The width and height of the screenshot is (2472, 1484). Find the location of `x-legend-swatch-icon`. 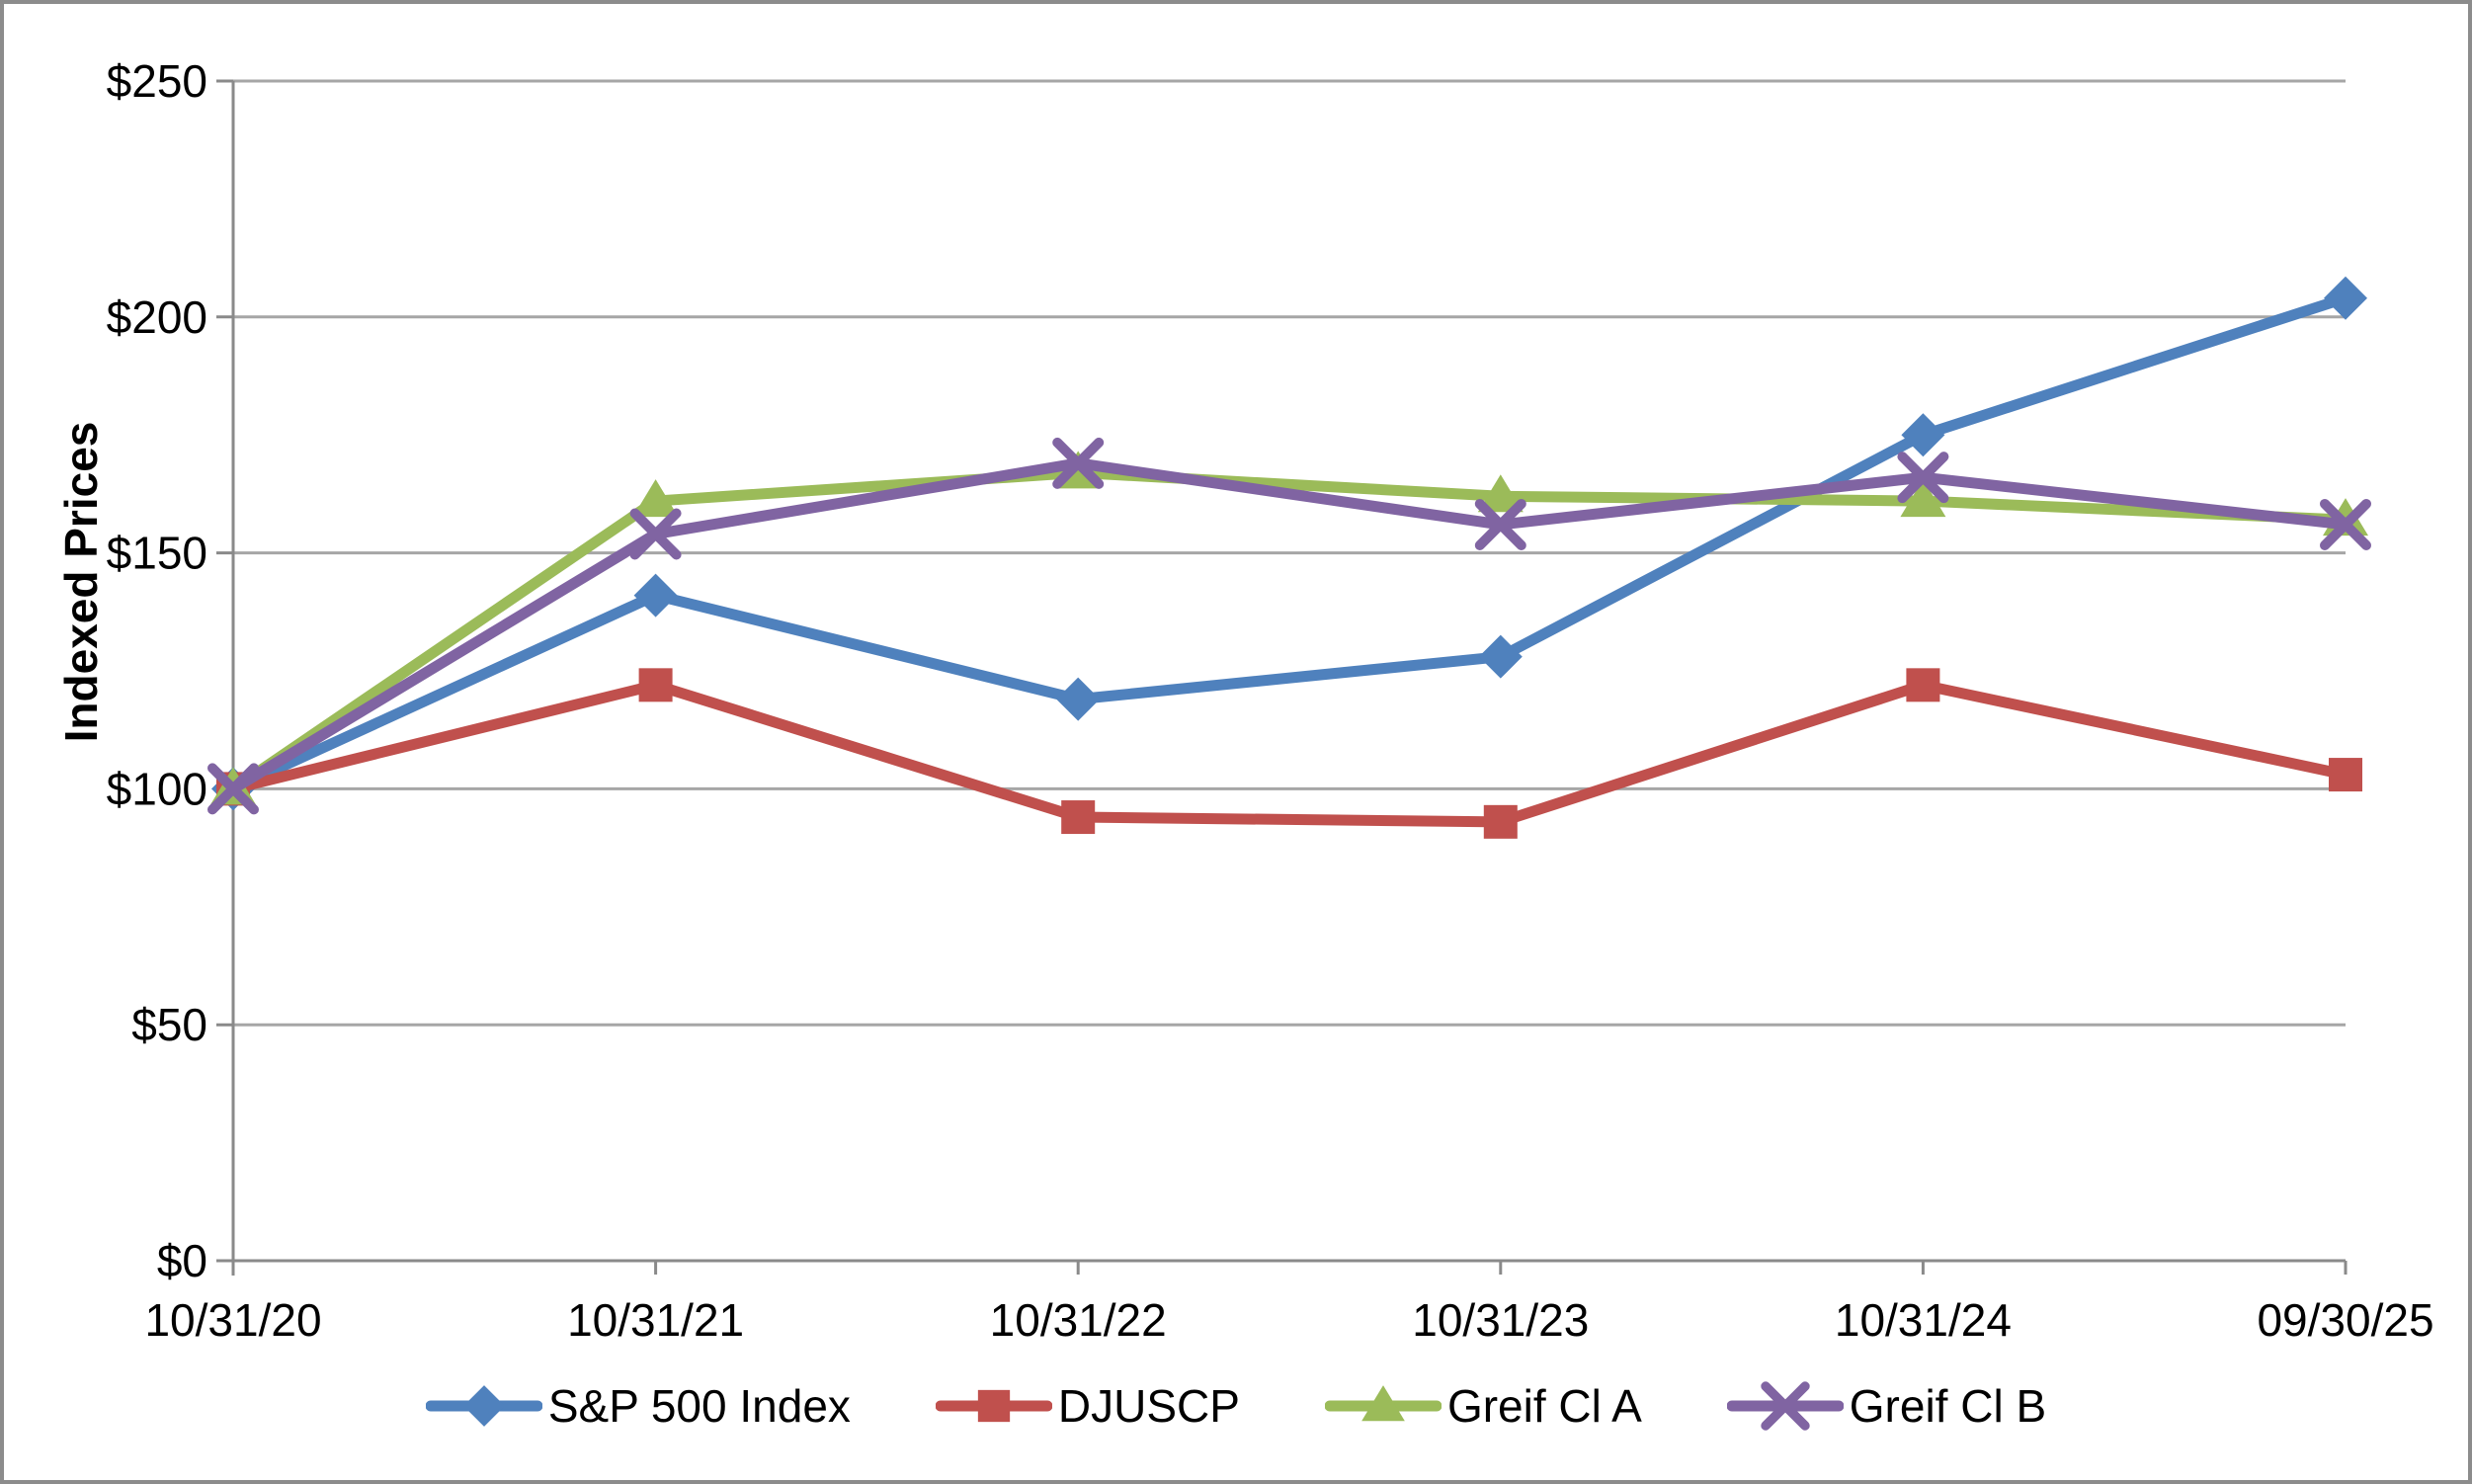

x-legend-swatch-icon is located at coordinates (1785, 1406).